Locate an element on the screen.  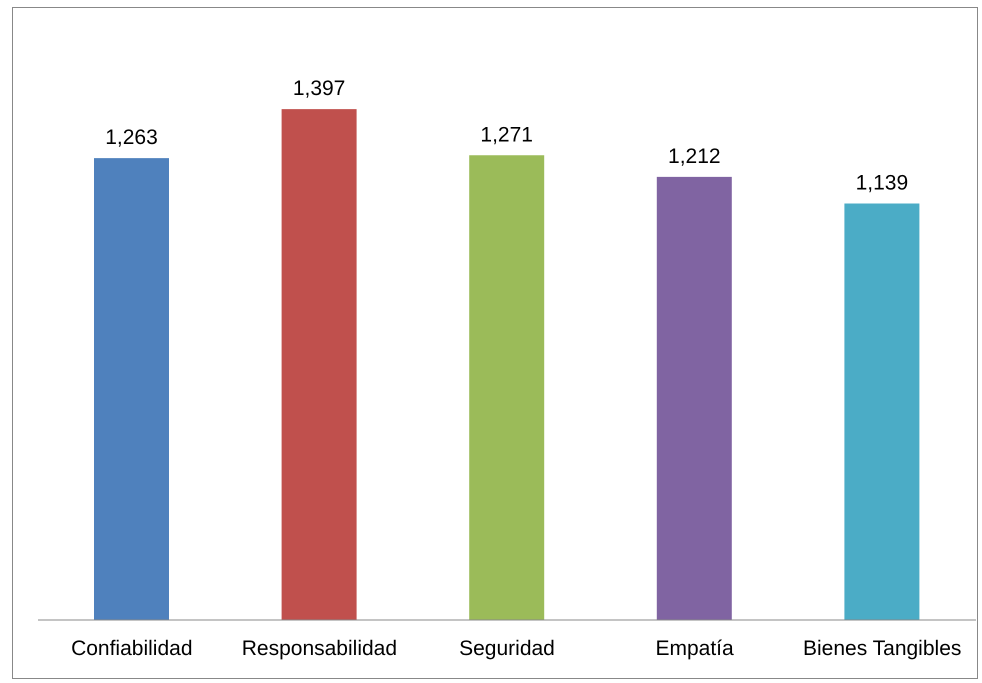
data-label: 1,263 is located at coordinates (131, 138).